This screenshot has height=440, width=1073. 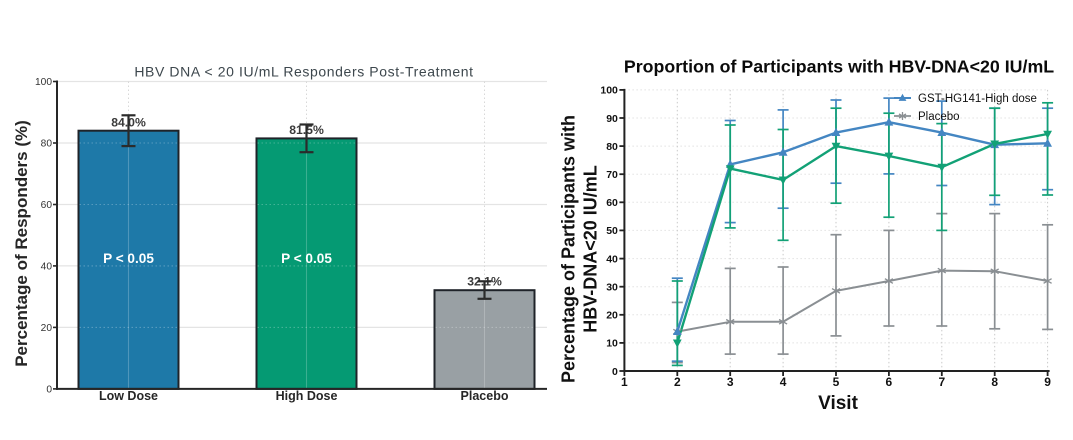 What do you see at coordinates (21, 243) in the screenshot?
I see `svg-text: Percentage of Responders (%)` at bounding box center [21, 243].